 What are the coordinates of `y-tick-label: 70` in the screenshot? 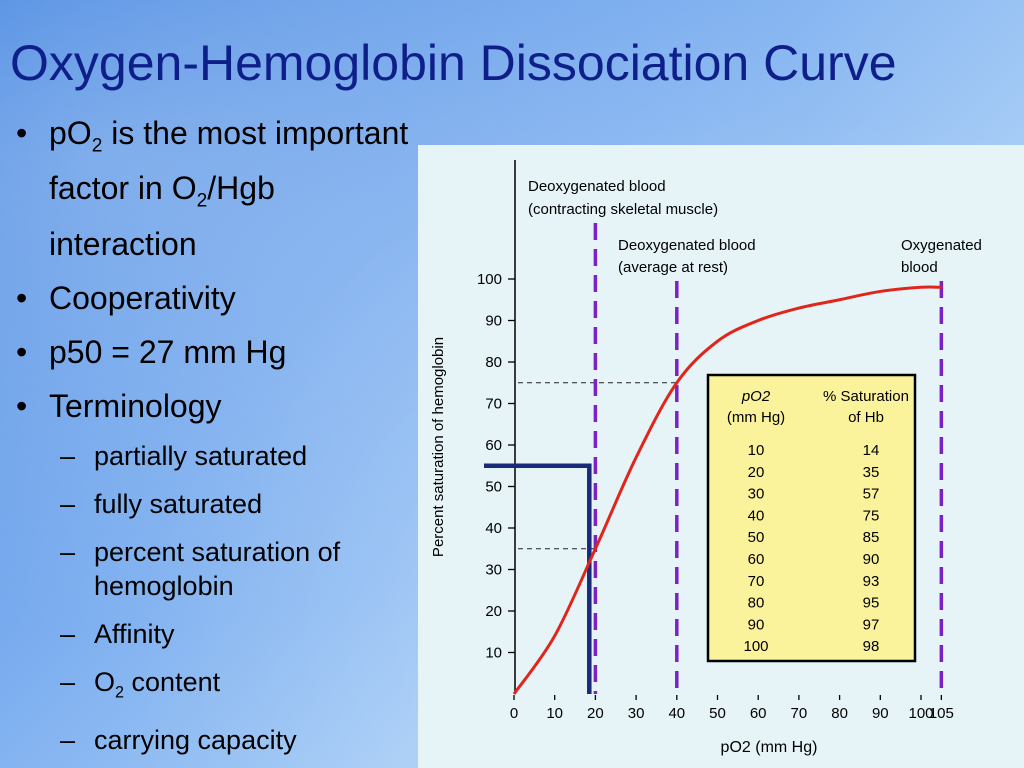 It's located at (493, 404).